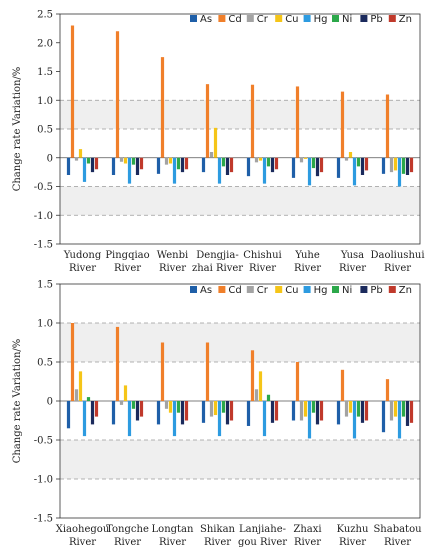 The image size is (438, 550). I want to click on category-label: Zhaxi, so click(307, 529).